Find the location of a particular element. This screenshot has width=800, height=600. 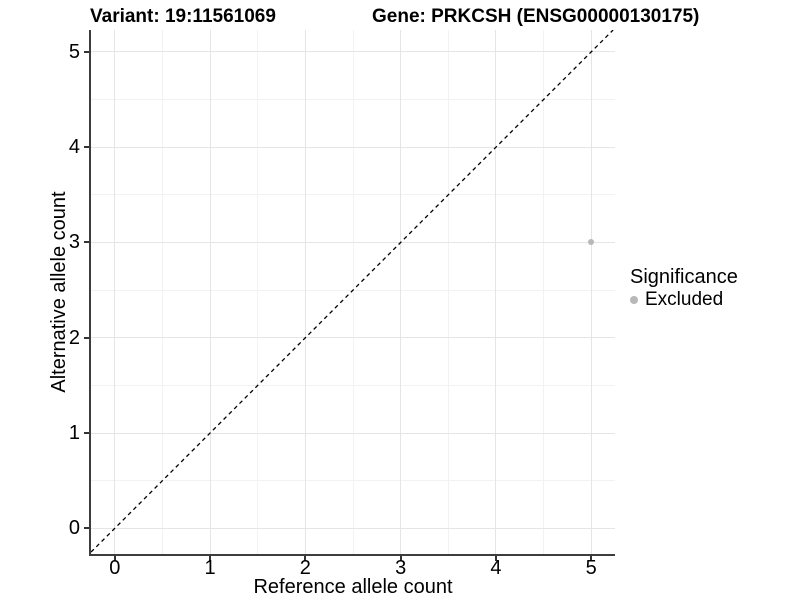

x-tick-label: 0 is located at coordinates (115, 568).